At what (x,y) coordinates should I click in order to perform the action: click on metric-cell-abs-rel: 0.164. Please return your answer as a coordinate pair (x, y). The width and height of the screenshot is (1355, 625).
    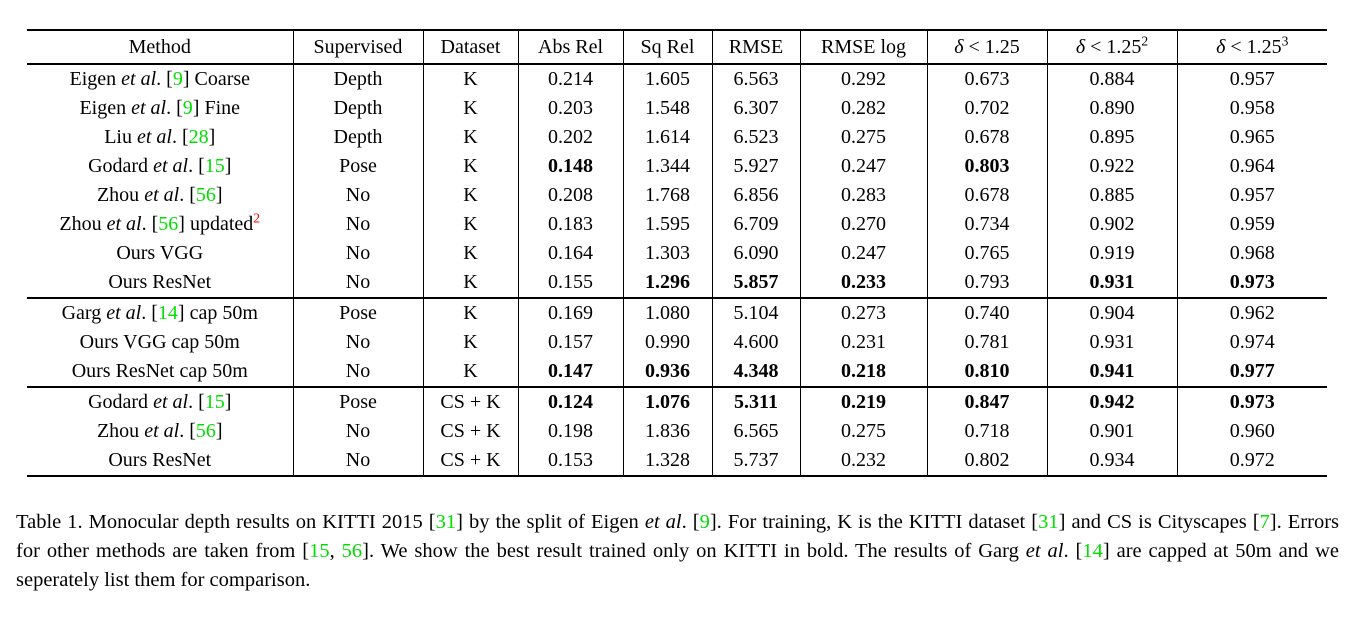
    Looking at the image, I should click on (570, 253).